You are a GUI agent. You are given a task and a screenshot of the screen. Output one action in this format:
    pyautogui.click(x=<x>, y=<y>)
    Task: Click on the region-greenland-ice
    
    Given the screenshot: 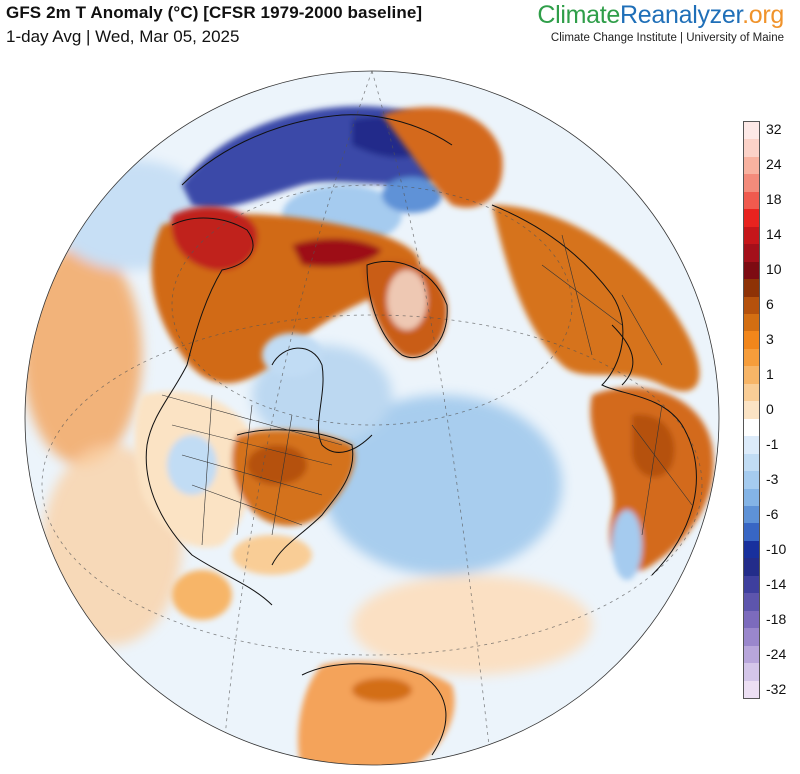 What is the action you would take?
    pyautogui.click(x=407, y=300)
    